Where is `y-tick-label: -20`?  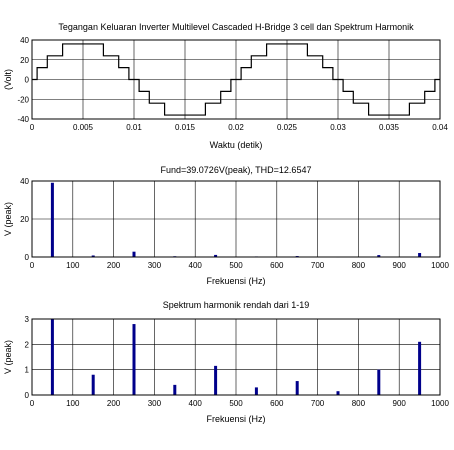
y-tick-label: -20 is located at coordinates (23, 99).